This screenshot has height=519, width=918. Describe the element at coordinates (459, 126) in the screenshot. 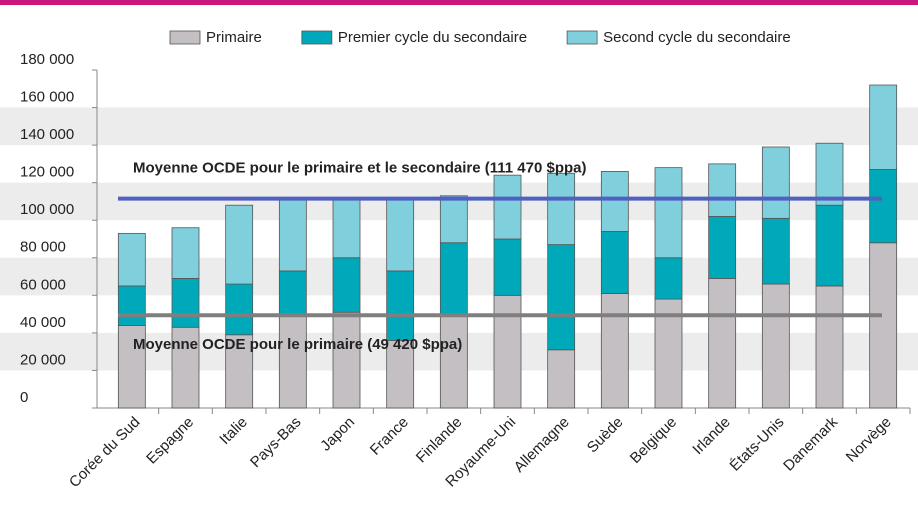

I see `grid-band` at that location.